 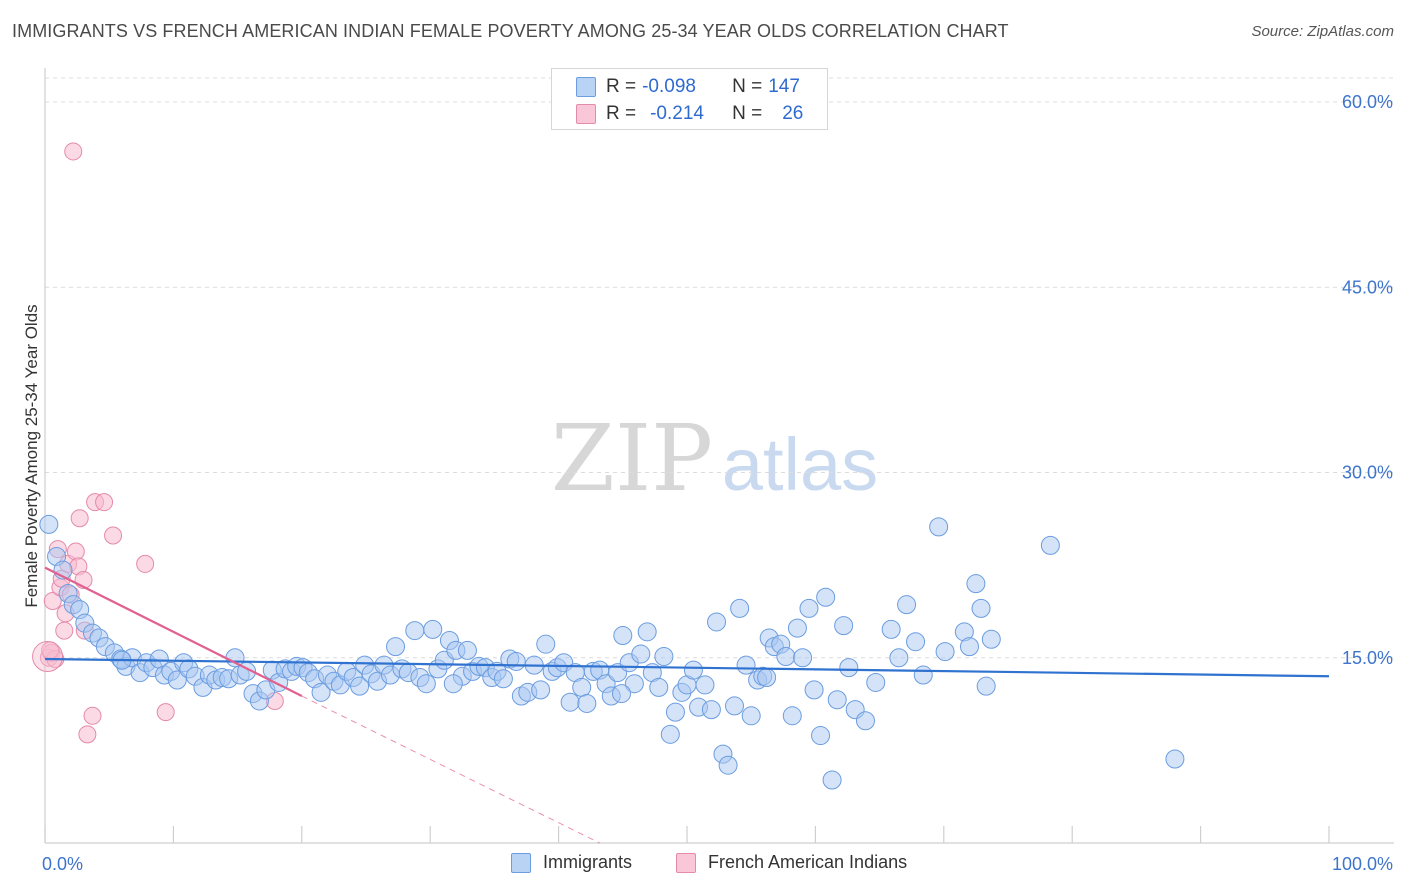 What do you see at coordinates (588, 862) in the screenshot?
I see `immigrants-legend-label: Immigrants` at bounding box center [588, 862].